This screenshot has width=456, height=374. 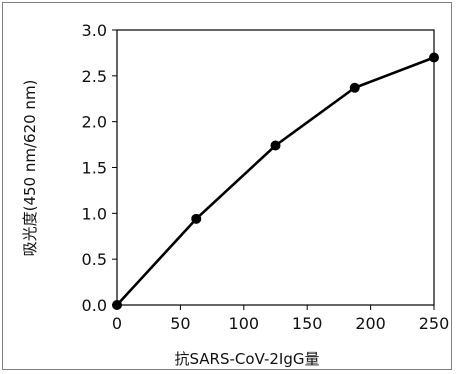 What do you see at coordinates (94, 76) in the screenshot?
I see `y-tick-label: 2.5` at bounding box center [94, 76].